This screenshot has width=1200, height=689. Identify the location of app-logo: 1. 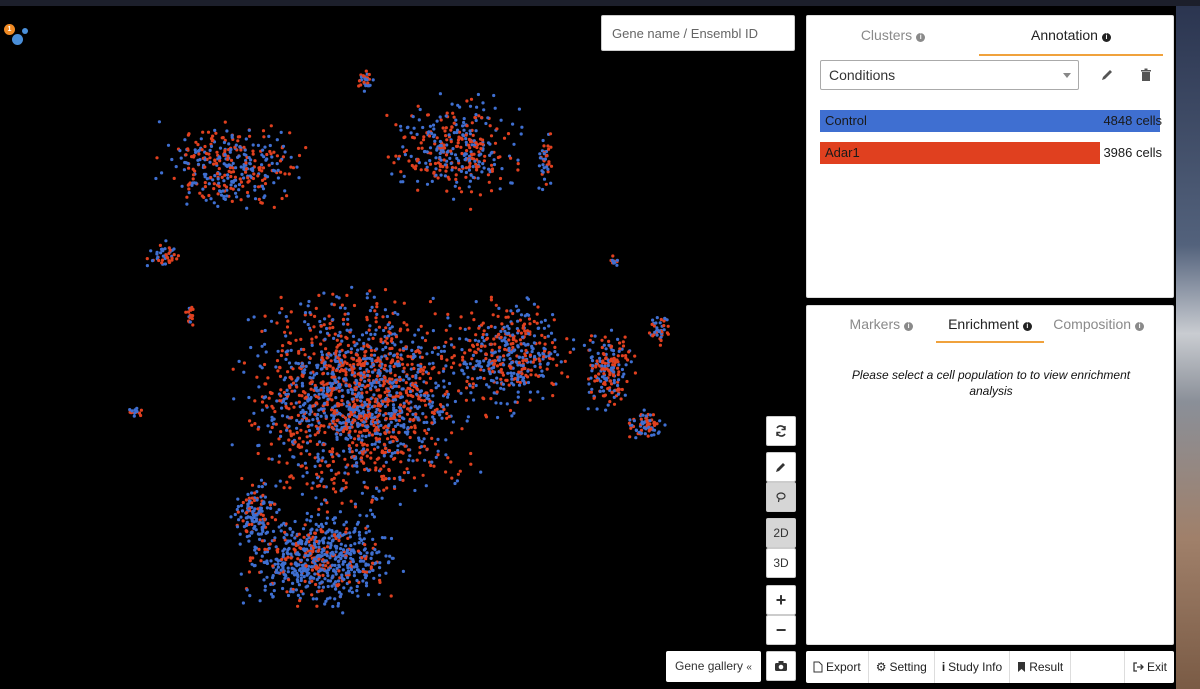
(17, 36).